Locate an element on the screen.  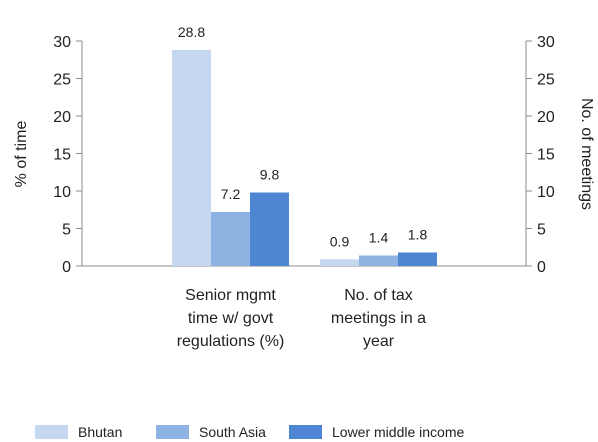
y-tick-label-right: 20 is located at coordinates (546, 117).